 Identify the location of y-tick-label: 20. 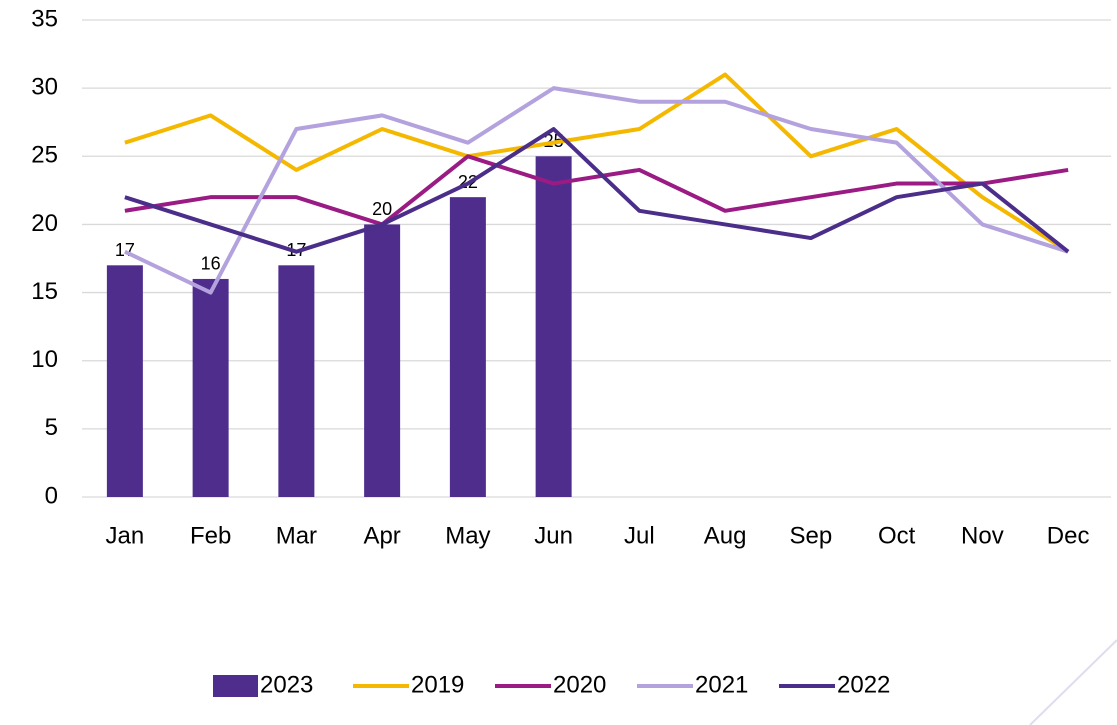
(44, 223).